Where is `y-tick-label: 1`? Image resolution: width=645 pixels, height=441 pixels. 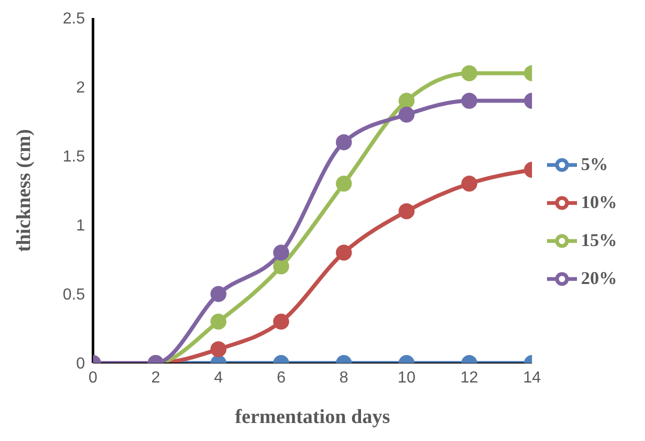
y-tick-label: 1 is located at coordinates (81, 226).